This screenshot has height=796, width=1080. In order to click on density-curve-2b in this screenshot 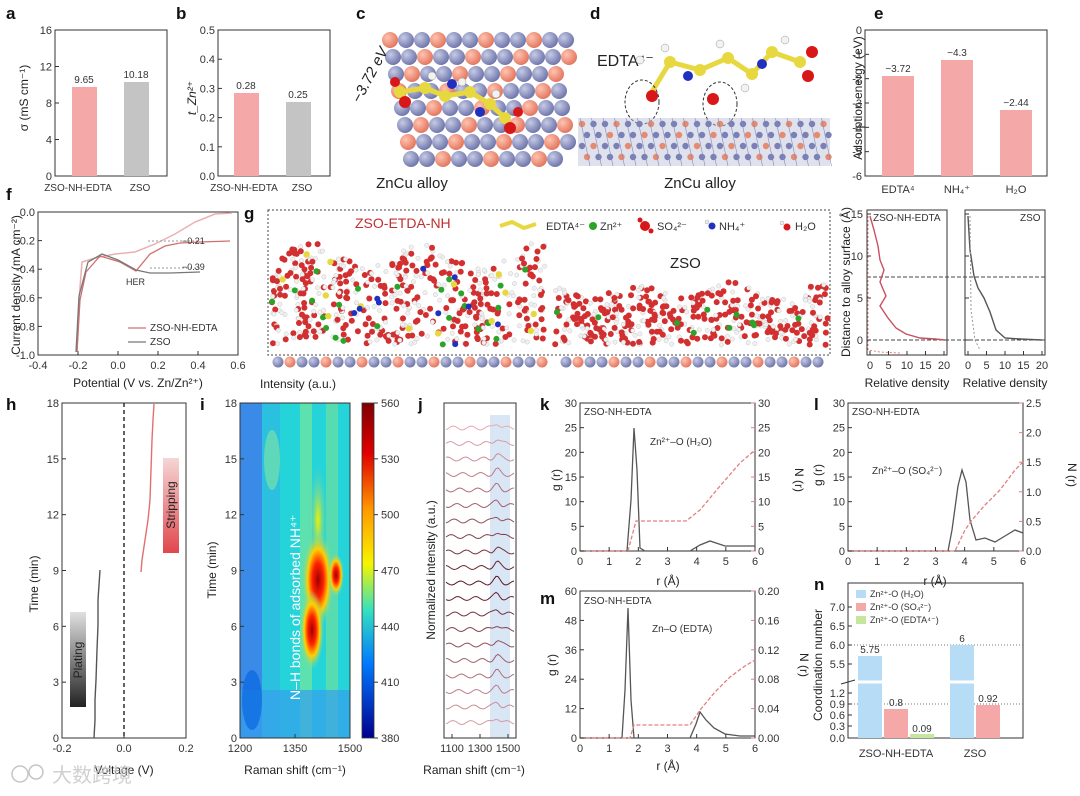, I will do `click(975, 283)`.